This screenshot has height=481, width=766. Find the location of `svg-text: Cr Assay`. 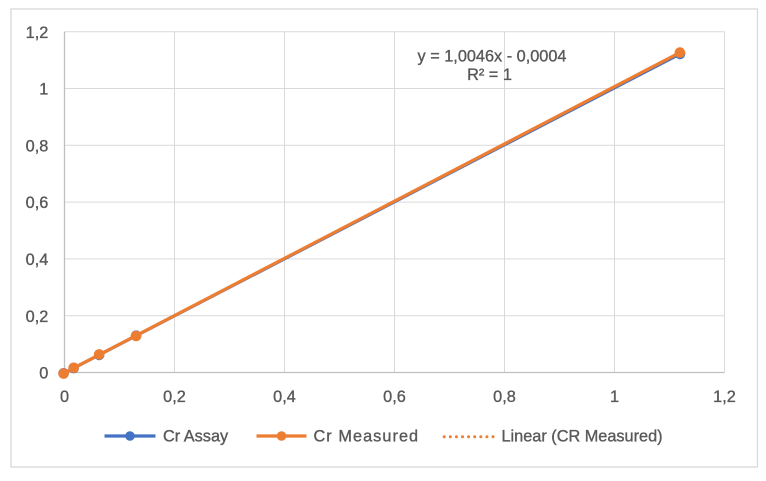

svg-text: Cr Assay is located at coordinates (196, 437).